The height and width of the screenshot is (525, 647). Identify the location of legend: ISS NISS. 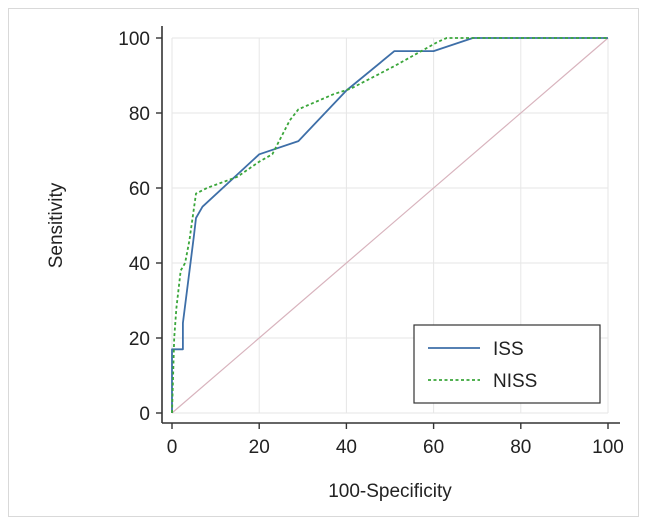
(507, 364).